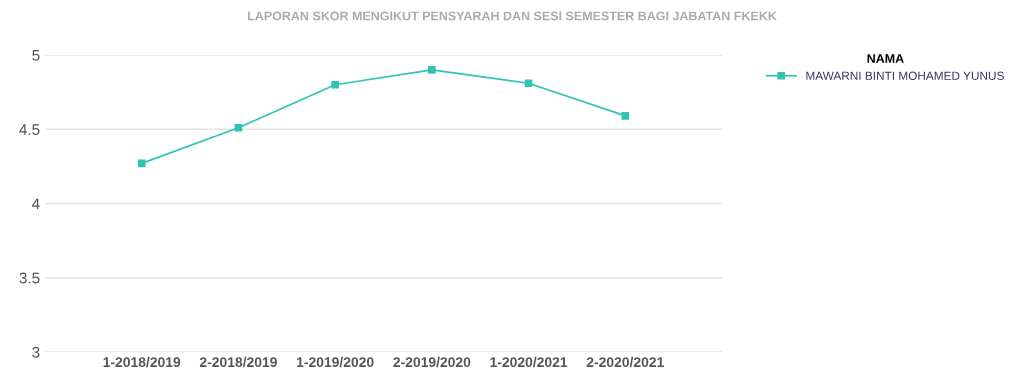  Describe the element at coordinates (238, 362) in the screenshot. I see `x-tick-label: 2-2018/2019` at that location.